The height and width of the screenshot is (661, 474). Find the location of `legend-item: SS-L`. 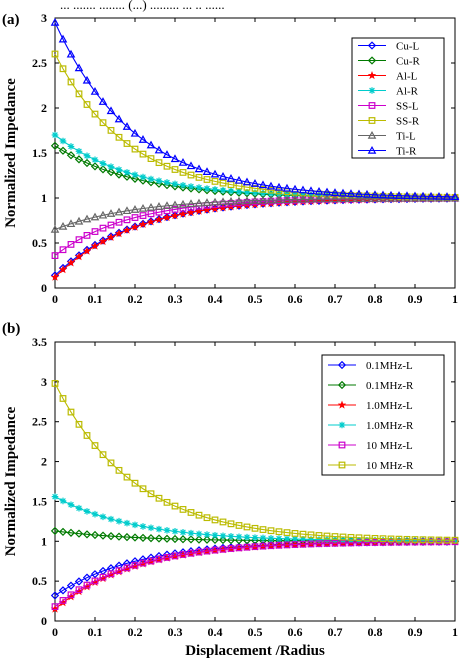

legend-item: SS-L is located at coordinates (388, 107).